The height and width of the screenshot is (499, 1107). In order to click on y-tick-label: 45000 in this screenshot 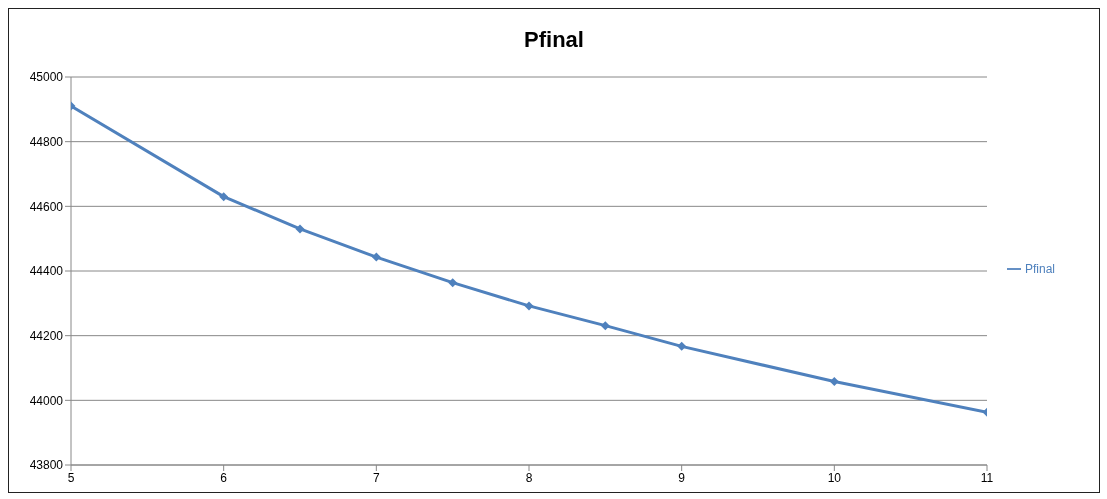, I will do `click(46, 77)`.